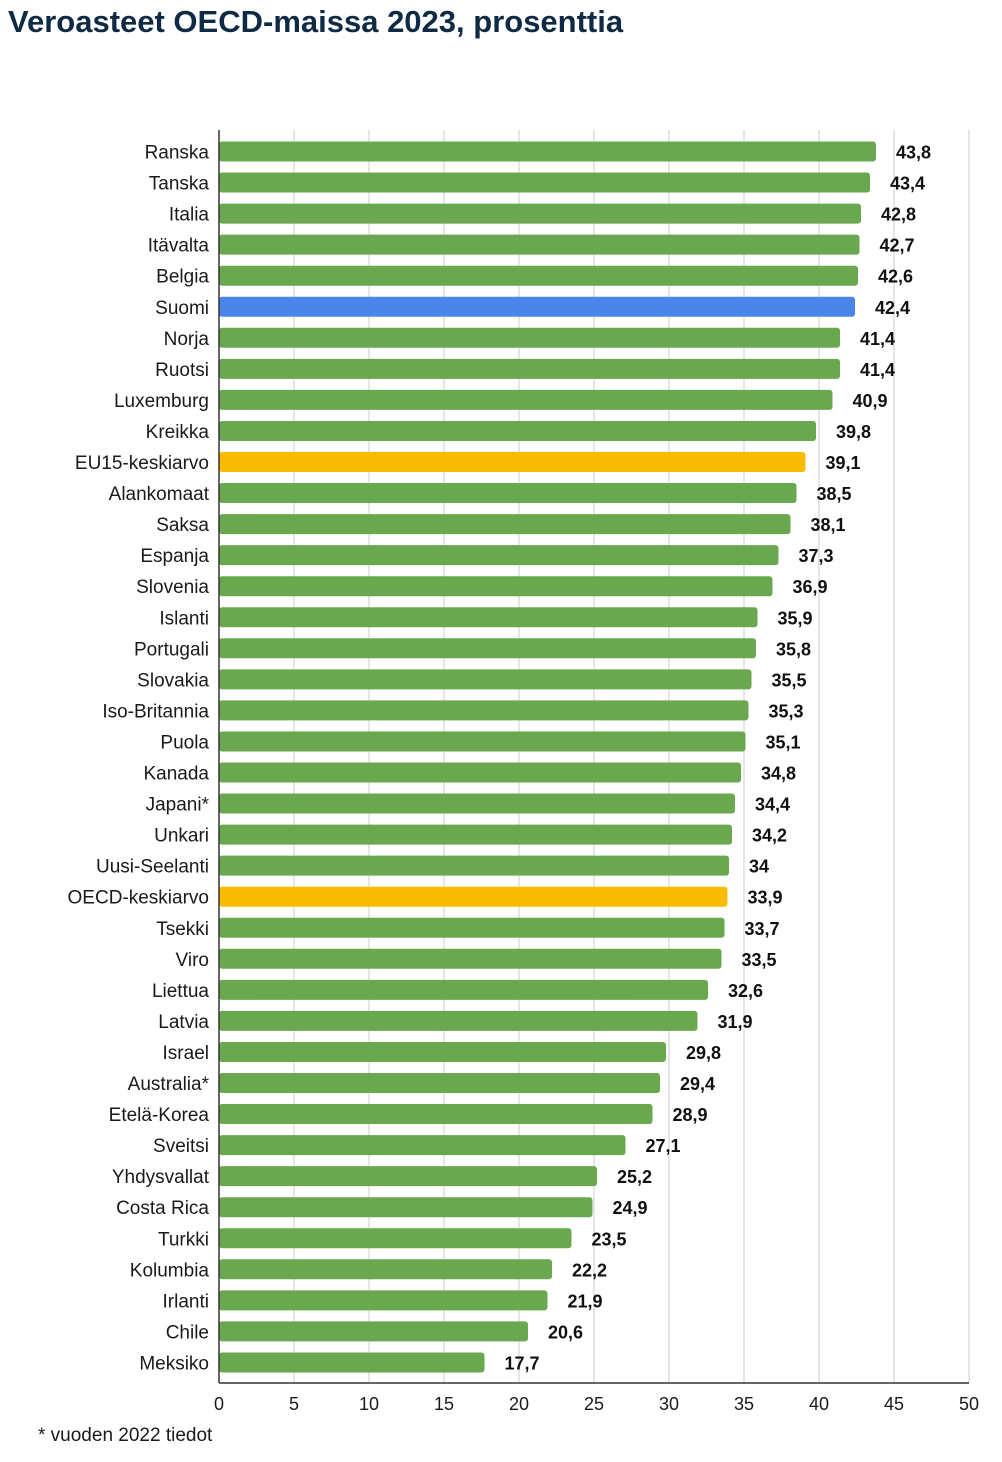  I want to click on category-label: Ranska, so click(177, 153).